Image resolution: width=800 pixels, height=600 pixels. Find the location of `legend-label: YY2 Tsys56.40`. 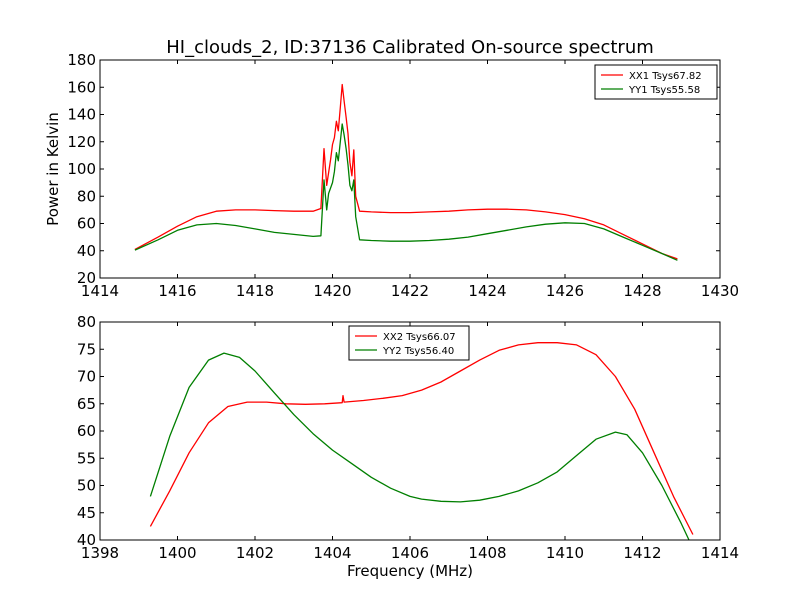

legend-label: YY2 Tsys56.40 is located at coordinates (418, 351).